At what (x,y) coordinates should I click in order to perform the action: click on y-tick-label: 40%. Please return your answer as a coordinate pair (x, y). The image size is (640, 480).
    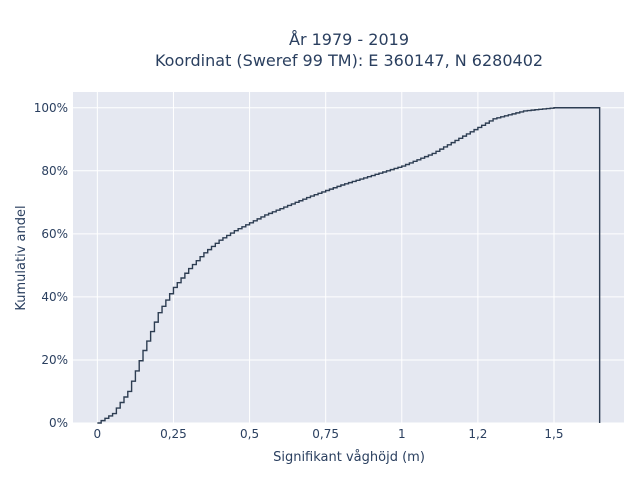
    Looking at the image, I should click on (54, 297).